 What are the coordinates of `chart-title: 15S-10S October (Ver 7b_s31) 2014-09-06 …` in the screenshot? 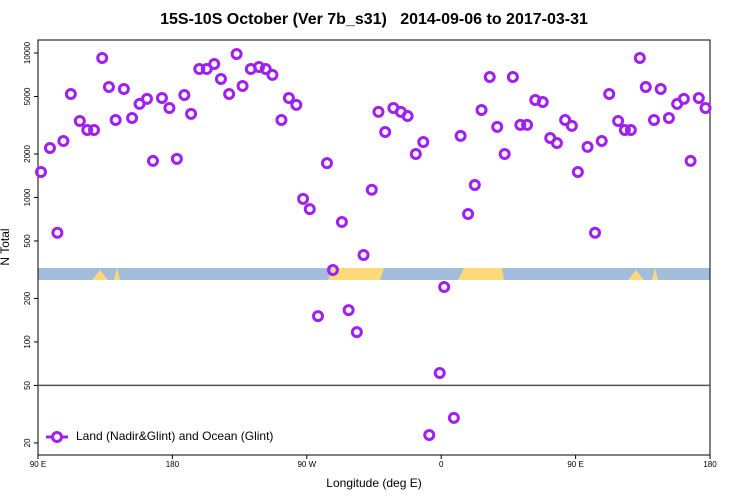 It's located at (374, 19).